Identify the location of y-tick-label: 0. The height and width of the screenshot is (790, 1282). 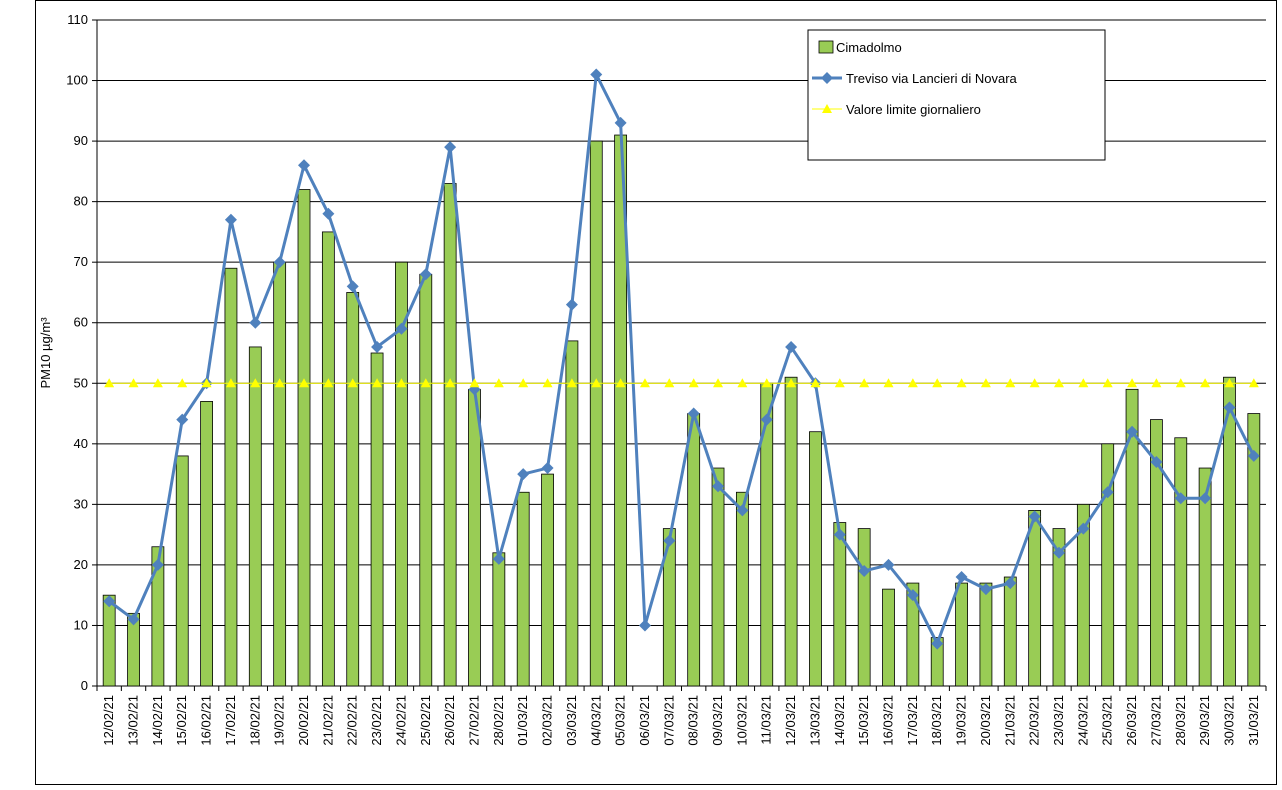
(84, 685).